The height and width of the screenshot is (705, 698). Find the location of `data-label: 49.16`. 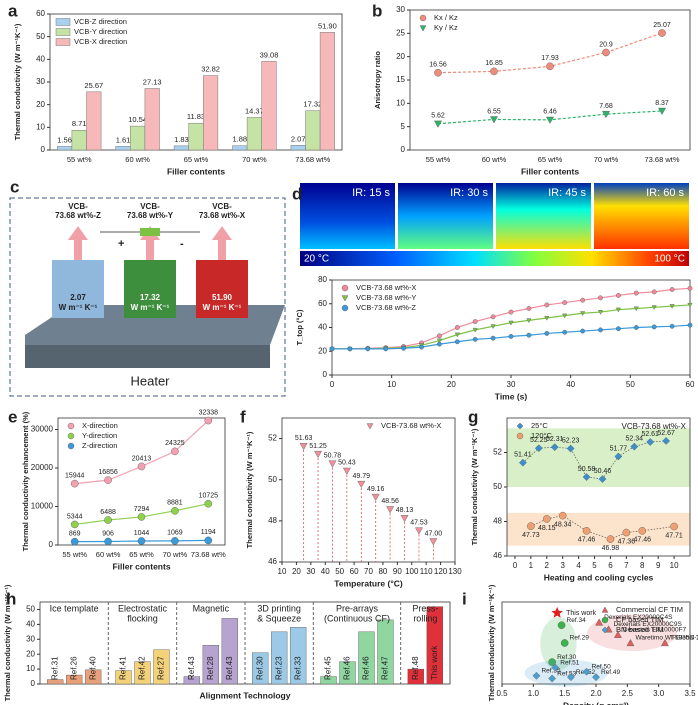

data-label: 49.16 is located at coordinates (376, 489).